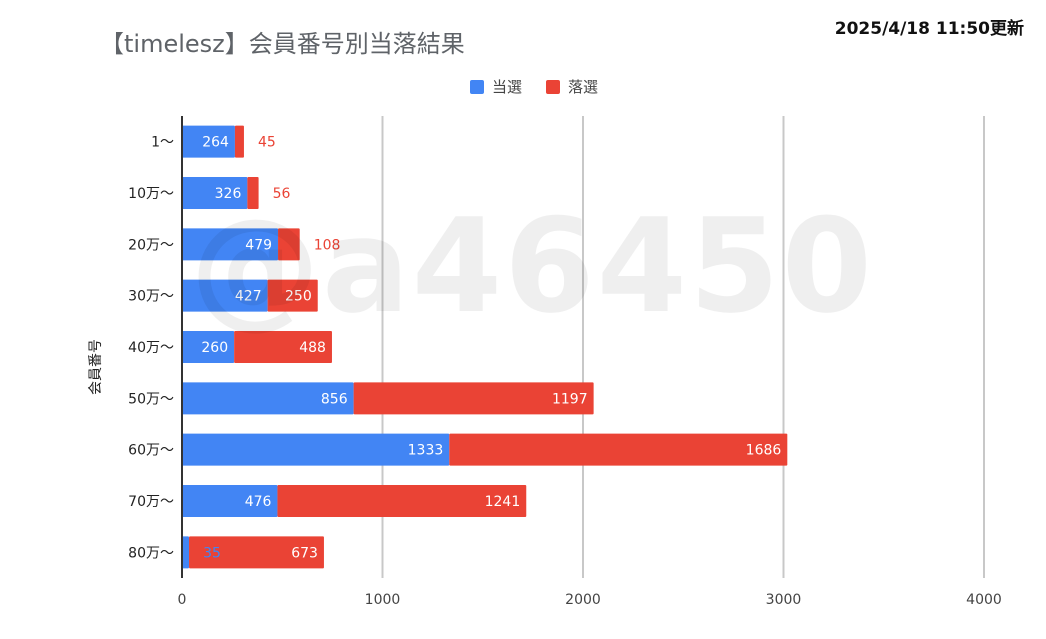 This screenshot has height=639, width=1046. What do you see at coordinates (151, 297) in the screenshot?
I see `category-label: 30万〜` at bounding box center [151, 297].